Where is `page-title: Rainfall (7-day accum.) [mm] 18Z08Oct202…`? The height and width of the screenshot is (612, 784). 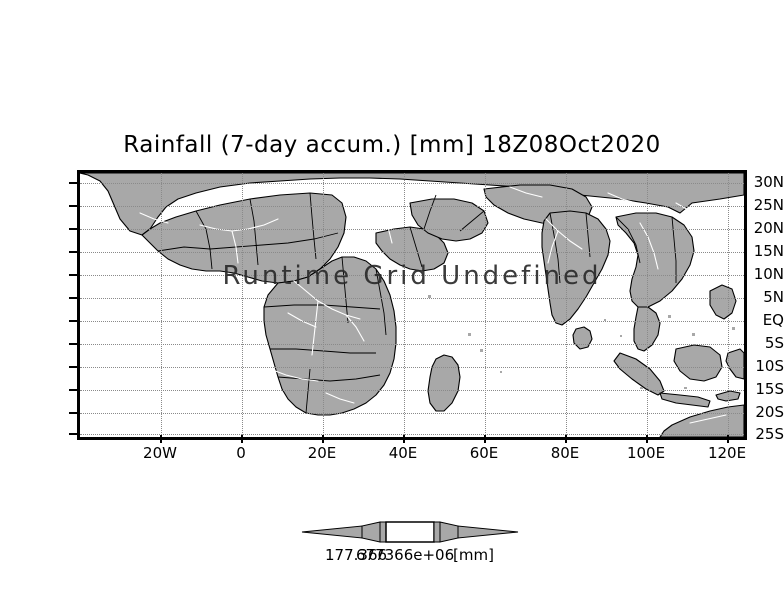 page-title: Rainfall (7-day accum.) [mm] 18Z08Oct202… is located at coordinates (392, 145).